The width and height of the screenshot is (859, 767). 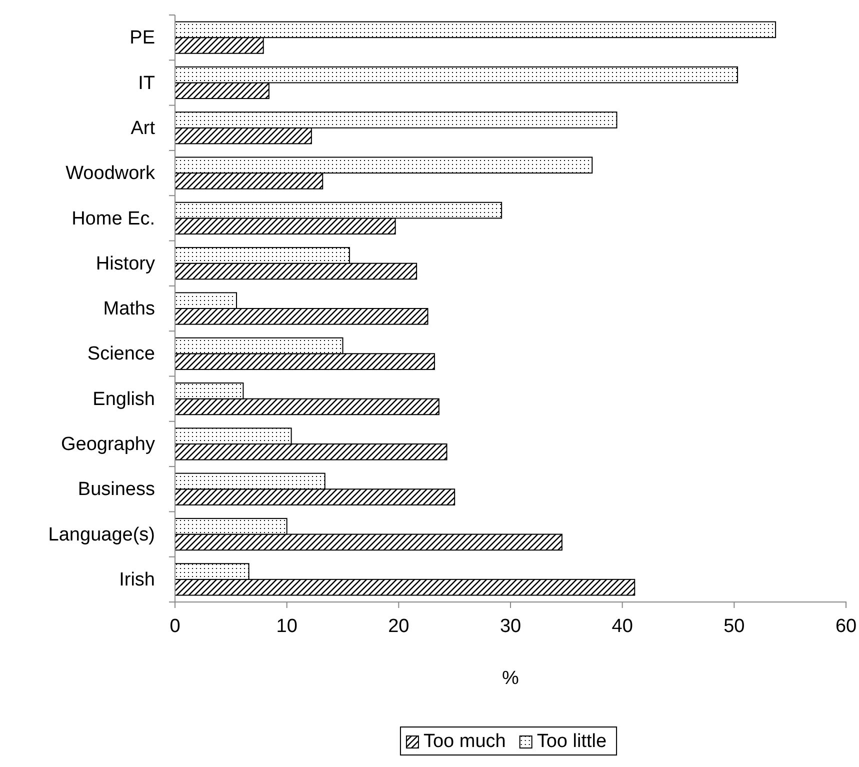 I want to click on y-tick-label: English, so click(x=123, y=399).